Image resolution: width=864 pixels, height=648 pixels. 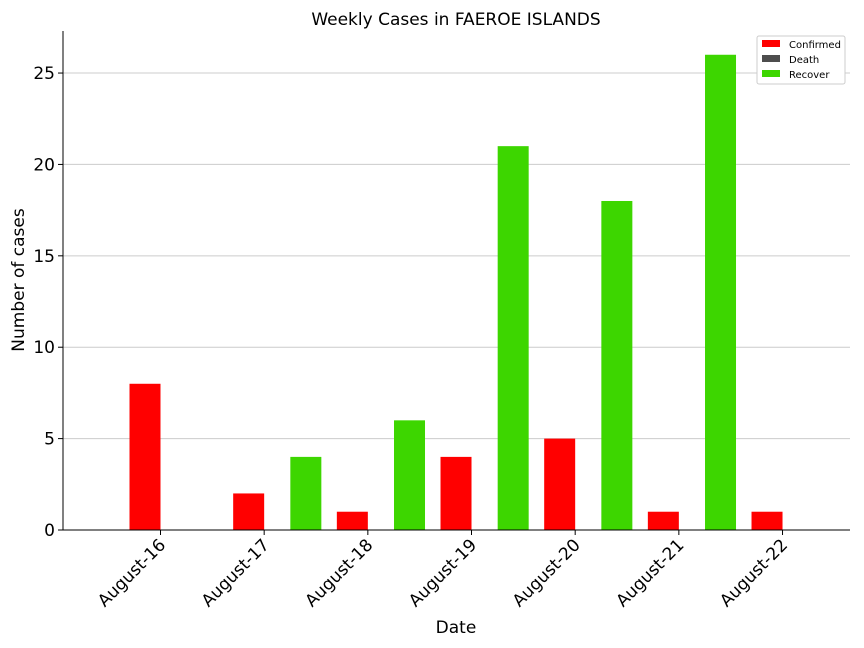 I want to click on legend-label-death: Death, so click(x=804, y=60).